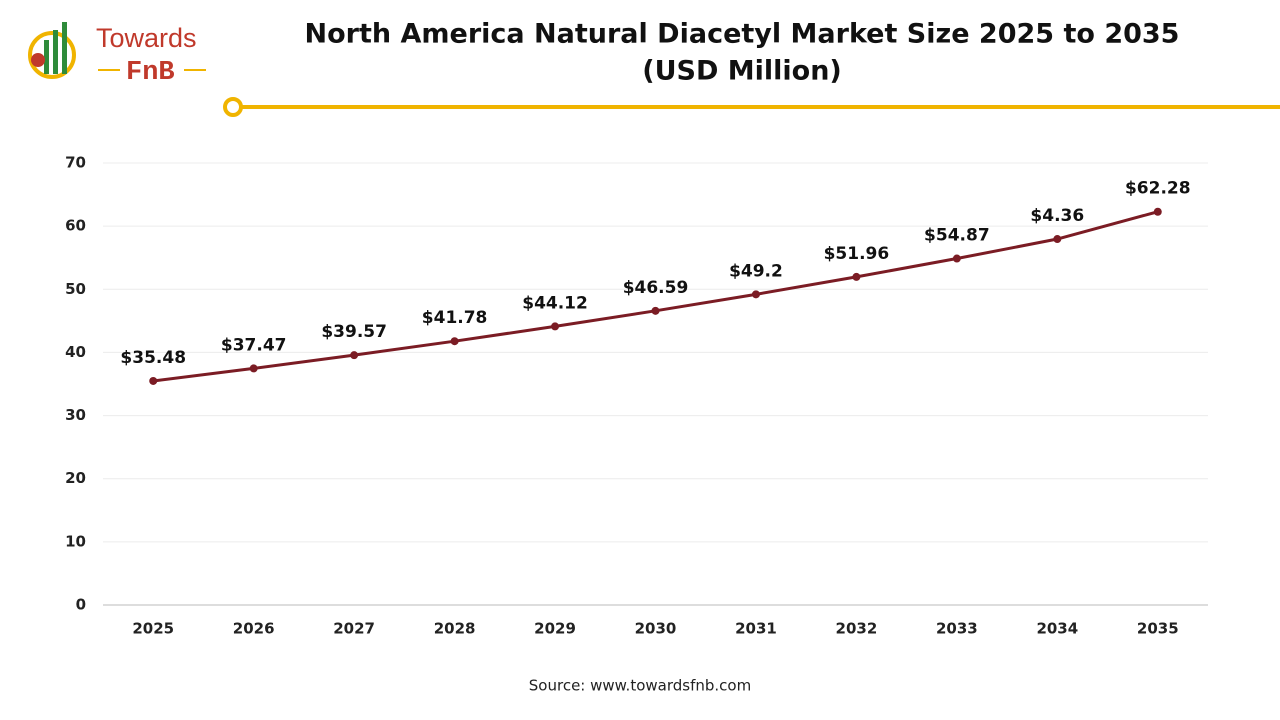  Describe the element at coordinates (354, 629) in the screenshot. I see `x-tick-label: 2027` at that location.